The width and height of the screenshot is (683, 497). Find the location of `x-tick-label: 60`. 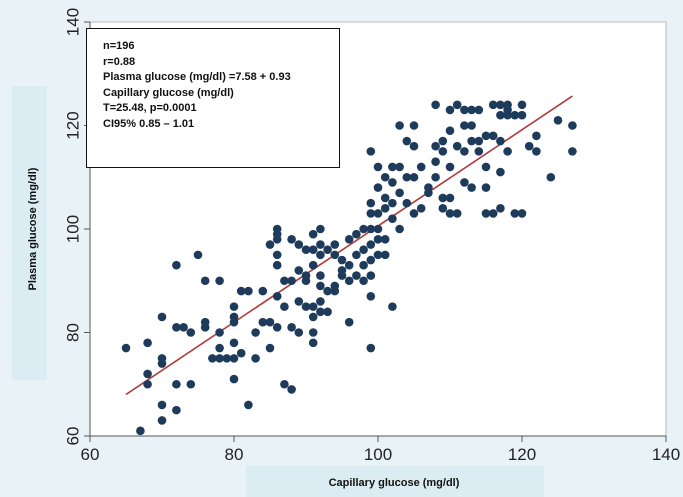

x-tick-label: 60 is located at coordinates (90, 454).